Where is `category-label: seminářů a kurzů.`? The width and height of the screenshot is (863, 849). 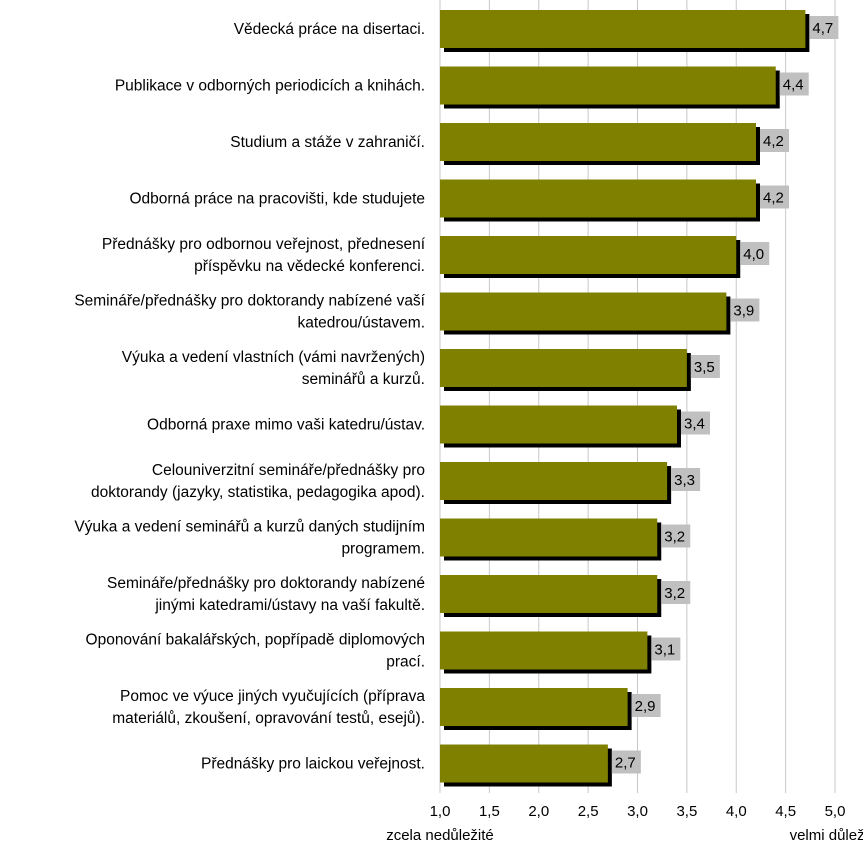
category-label: seminářů a kurzů. is located at coordinates (363, 379).